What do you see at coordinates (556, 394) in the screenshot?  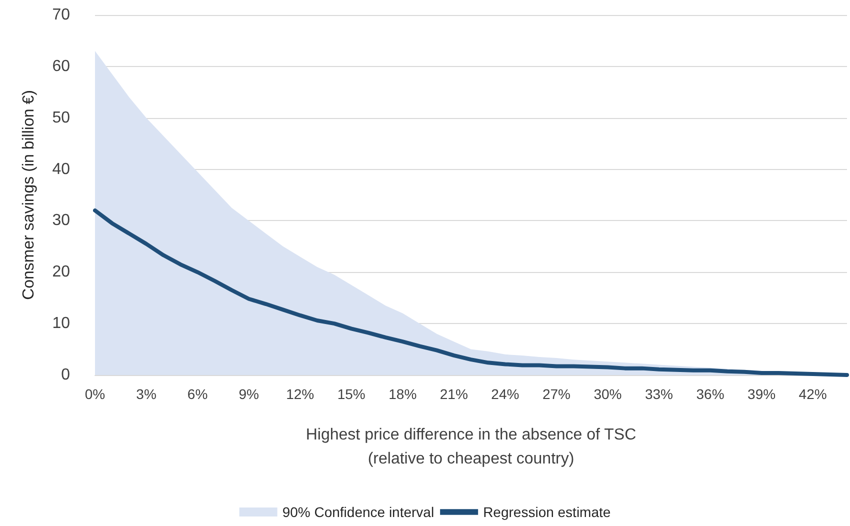 I see `x-tick-label: 27%` at bounding box center [556, 394].